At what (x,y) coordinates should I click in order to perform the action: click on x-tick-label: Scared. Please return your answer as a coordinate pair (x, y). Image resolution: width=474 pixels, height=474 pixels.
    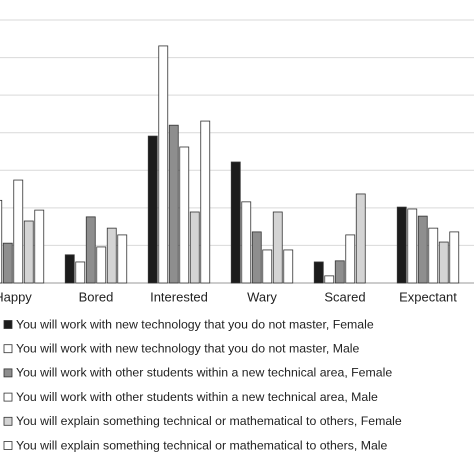
    Looking at the image, I should click on (344, 296).